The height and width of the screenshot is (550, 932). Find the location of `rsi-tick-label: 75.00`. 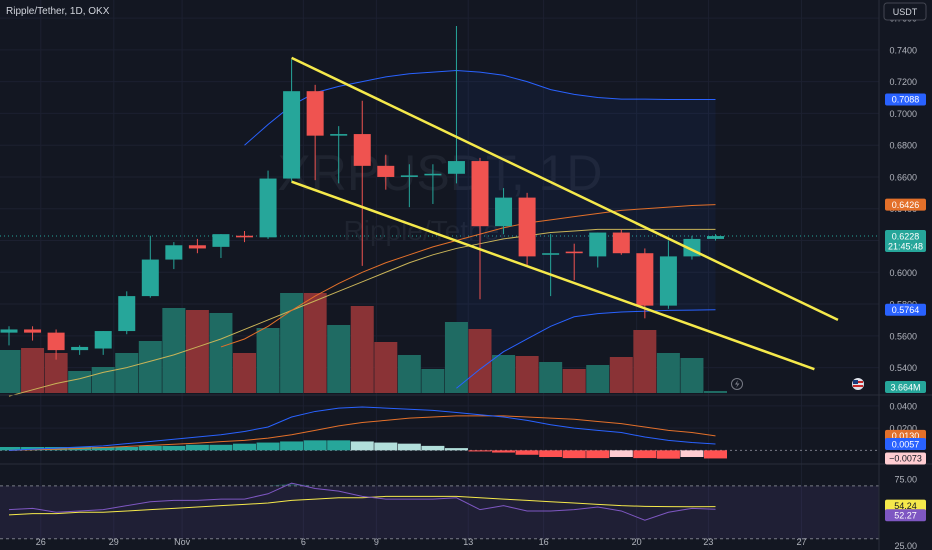

rsi-tick-label: 75.00 is located at coordinates (905, 480).